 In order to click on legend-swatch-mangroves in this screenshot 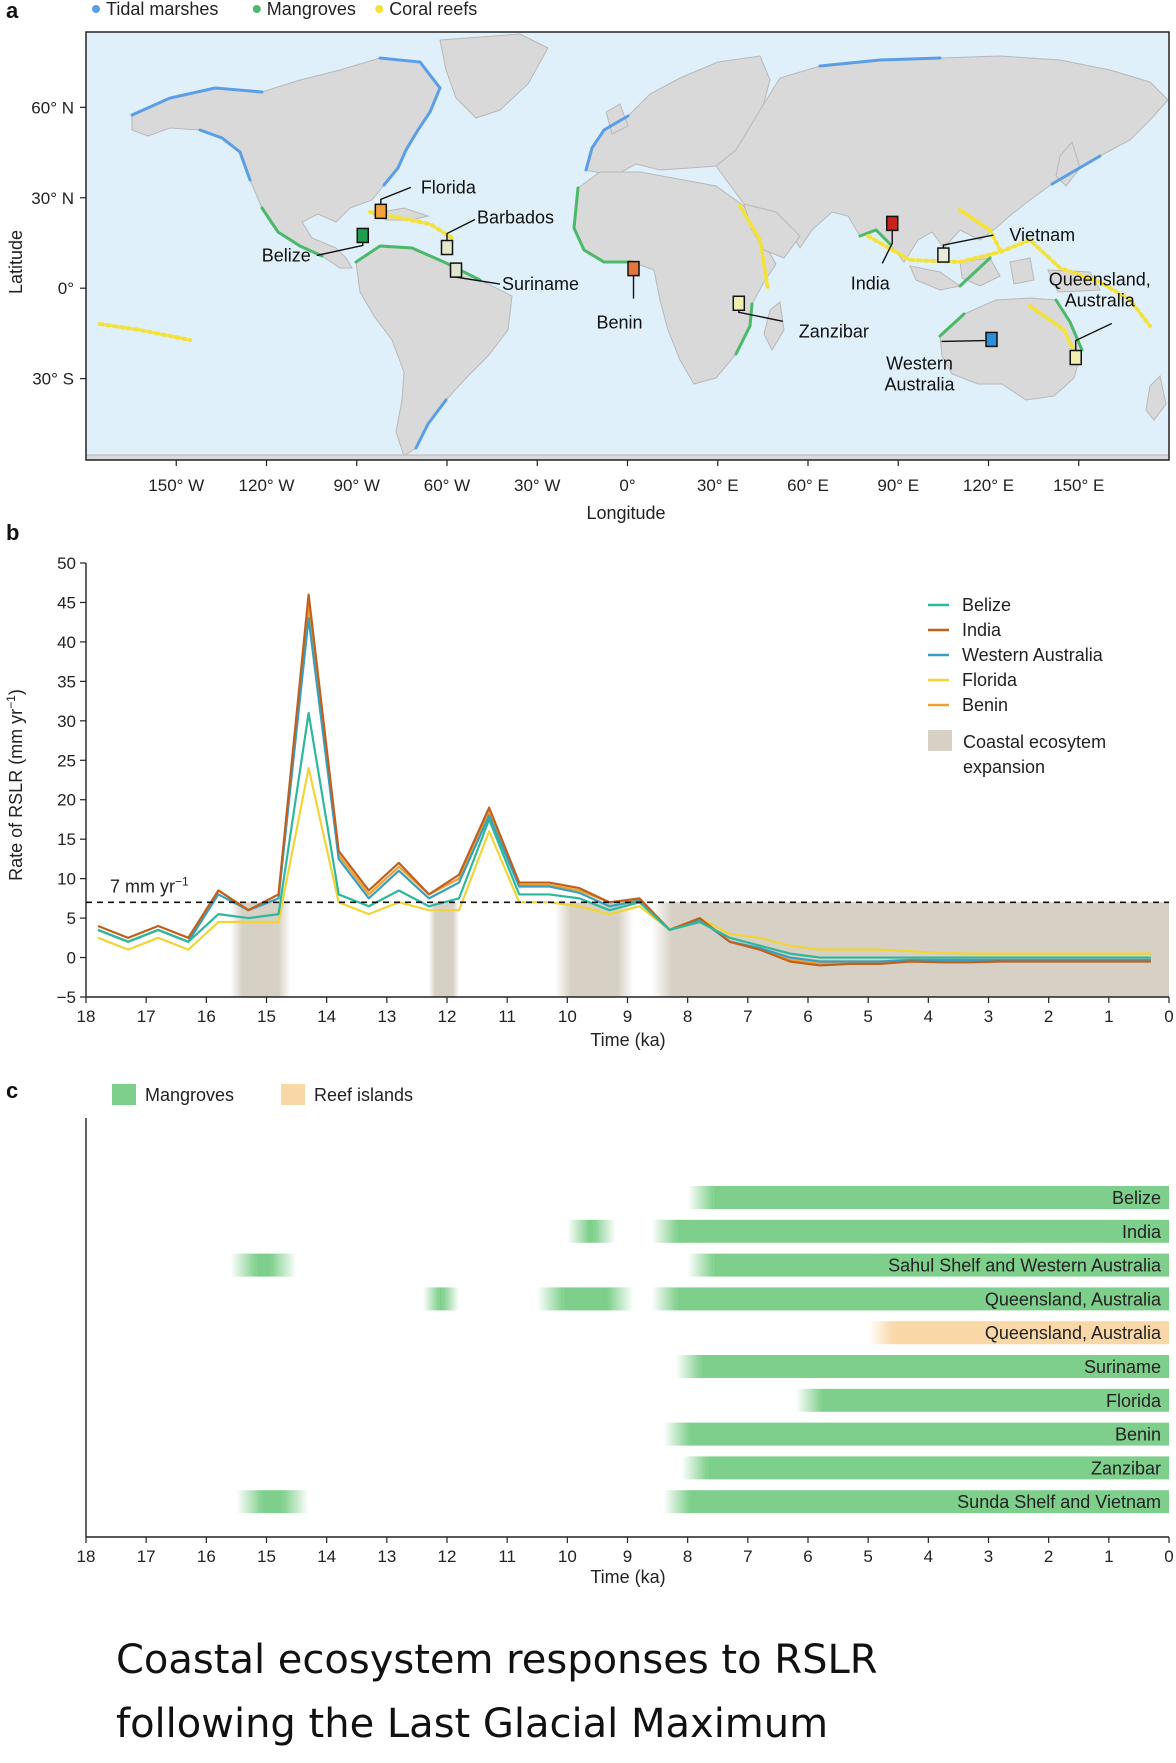, I will do `click(124, 1094)`.